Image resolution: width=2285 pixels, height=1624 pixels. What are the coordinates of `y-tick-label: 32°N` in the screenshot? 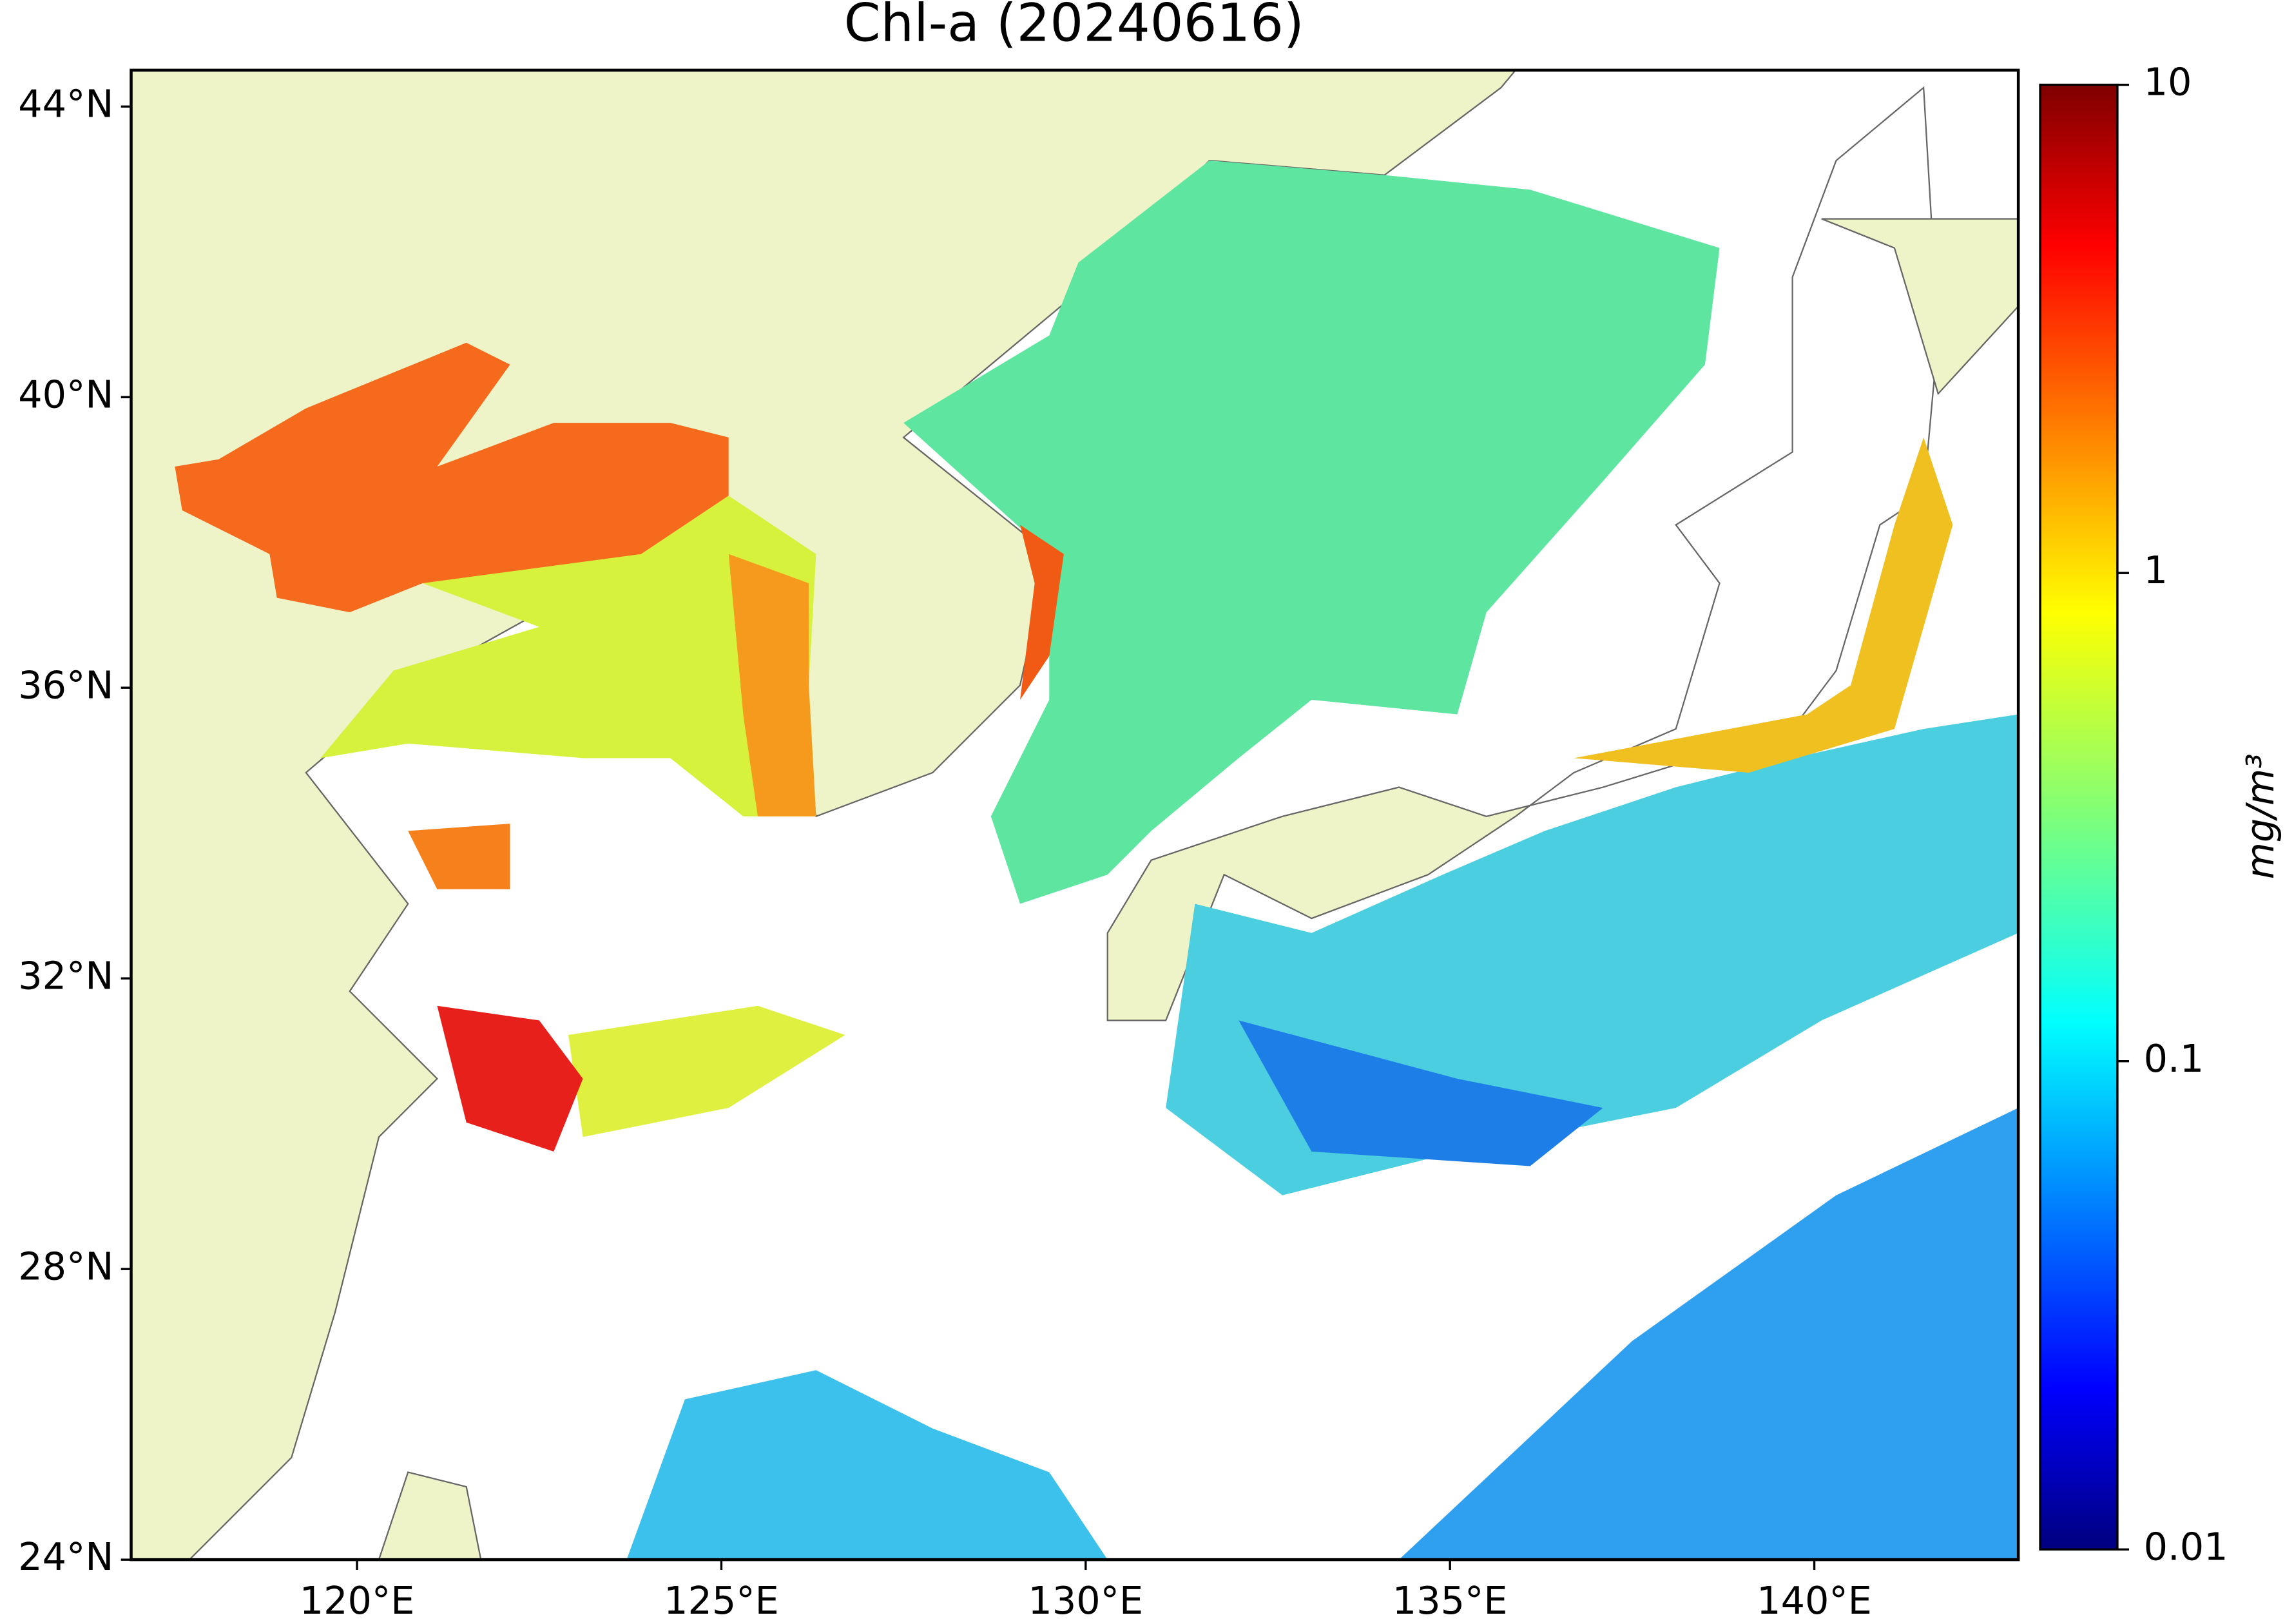 It's located at (65, 976).